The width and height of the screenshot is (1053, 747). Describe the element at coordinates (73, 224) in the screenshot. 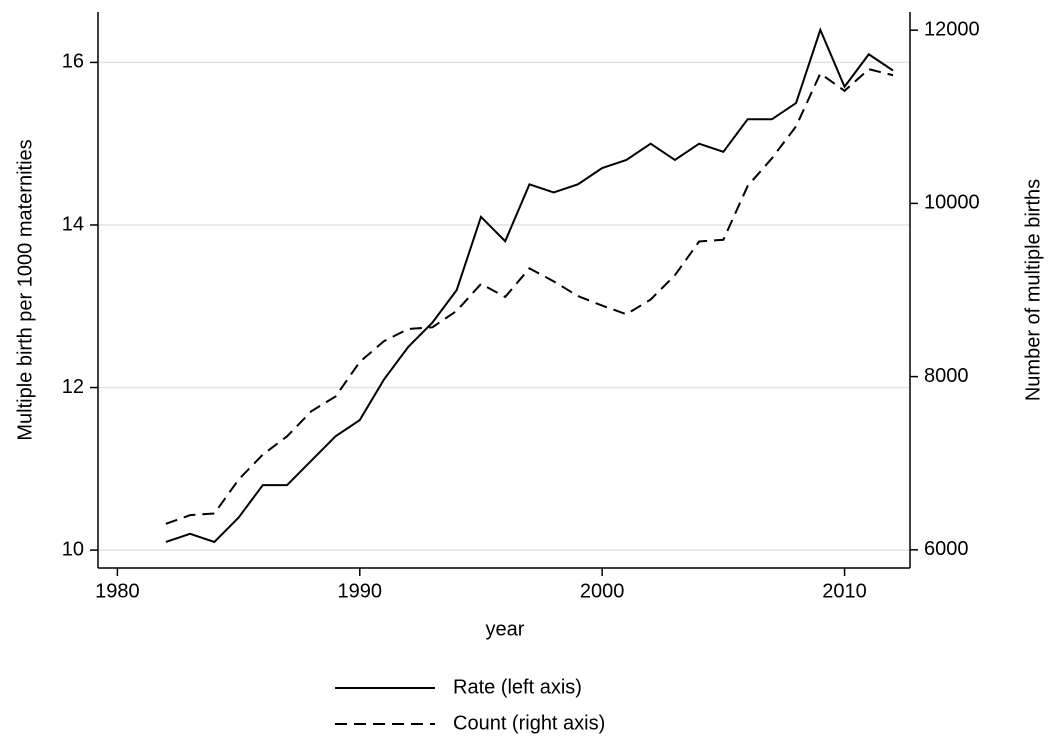

I see `y-tick-label: 14` at that location.